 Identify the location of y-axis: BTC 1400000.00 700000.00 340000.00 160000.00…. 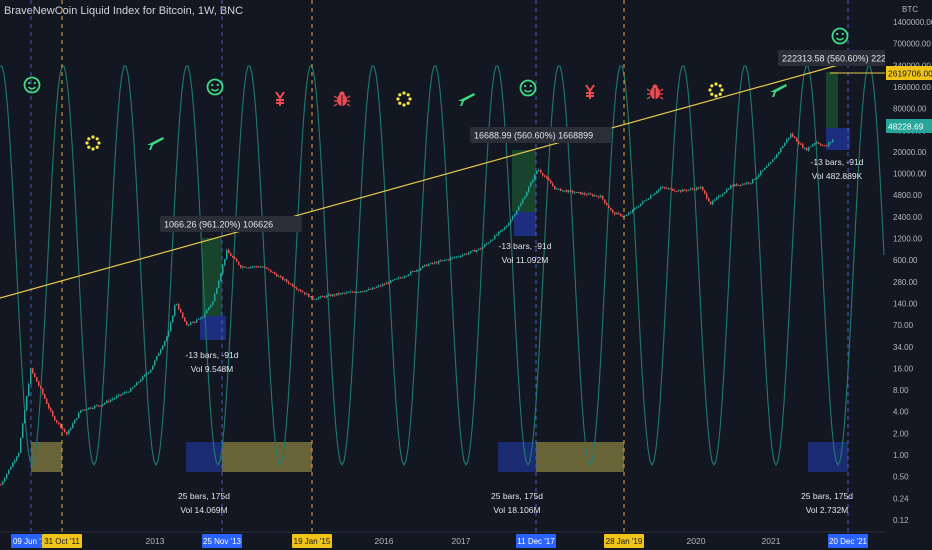
(908, 266).